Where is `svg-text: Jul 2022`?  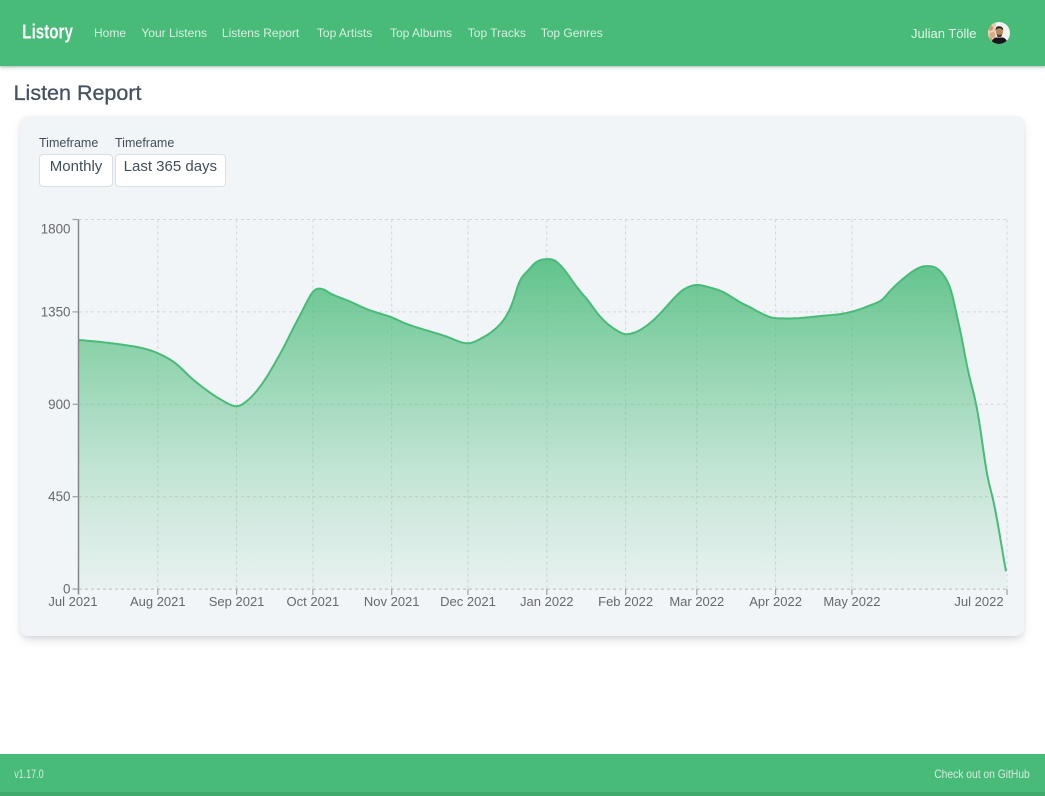 svg-text: Jul 2022 is located at coordinates (978, 601).